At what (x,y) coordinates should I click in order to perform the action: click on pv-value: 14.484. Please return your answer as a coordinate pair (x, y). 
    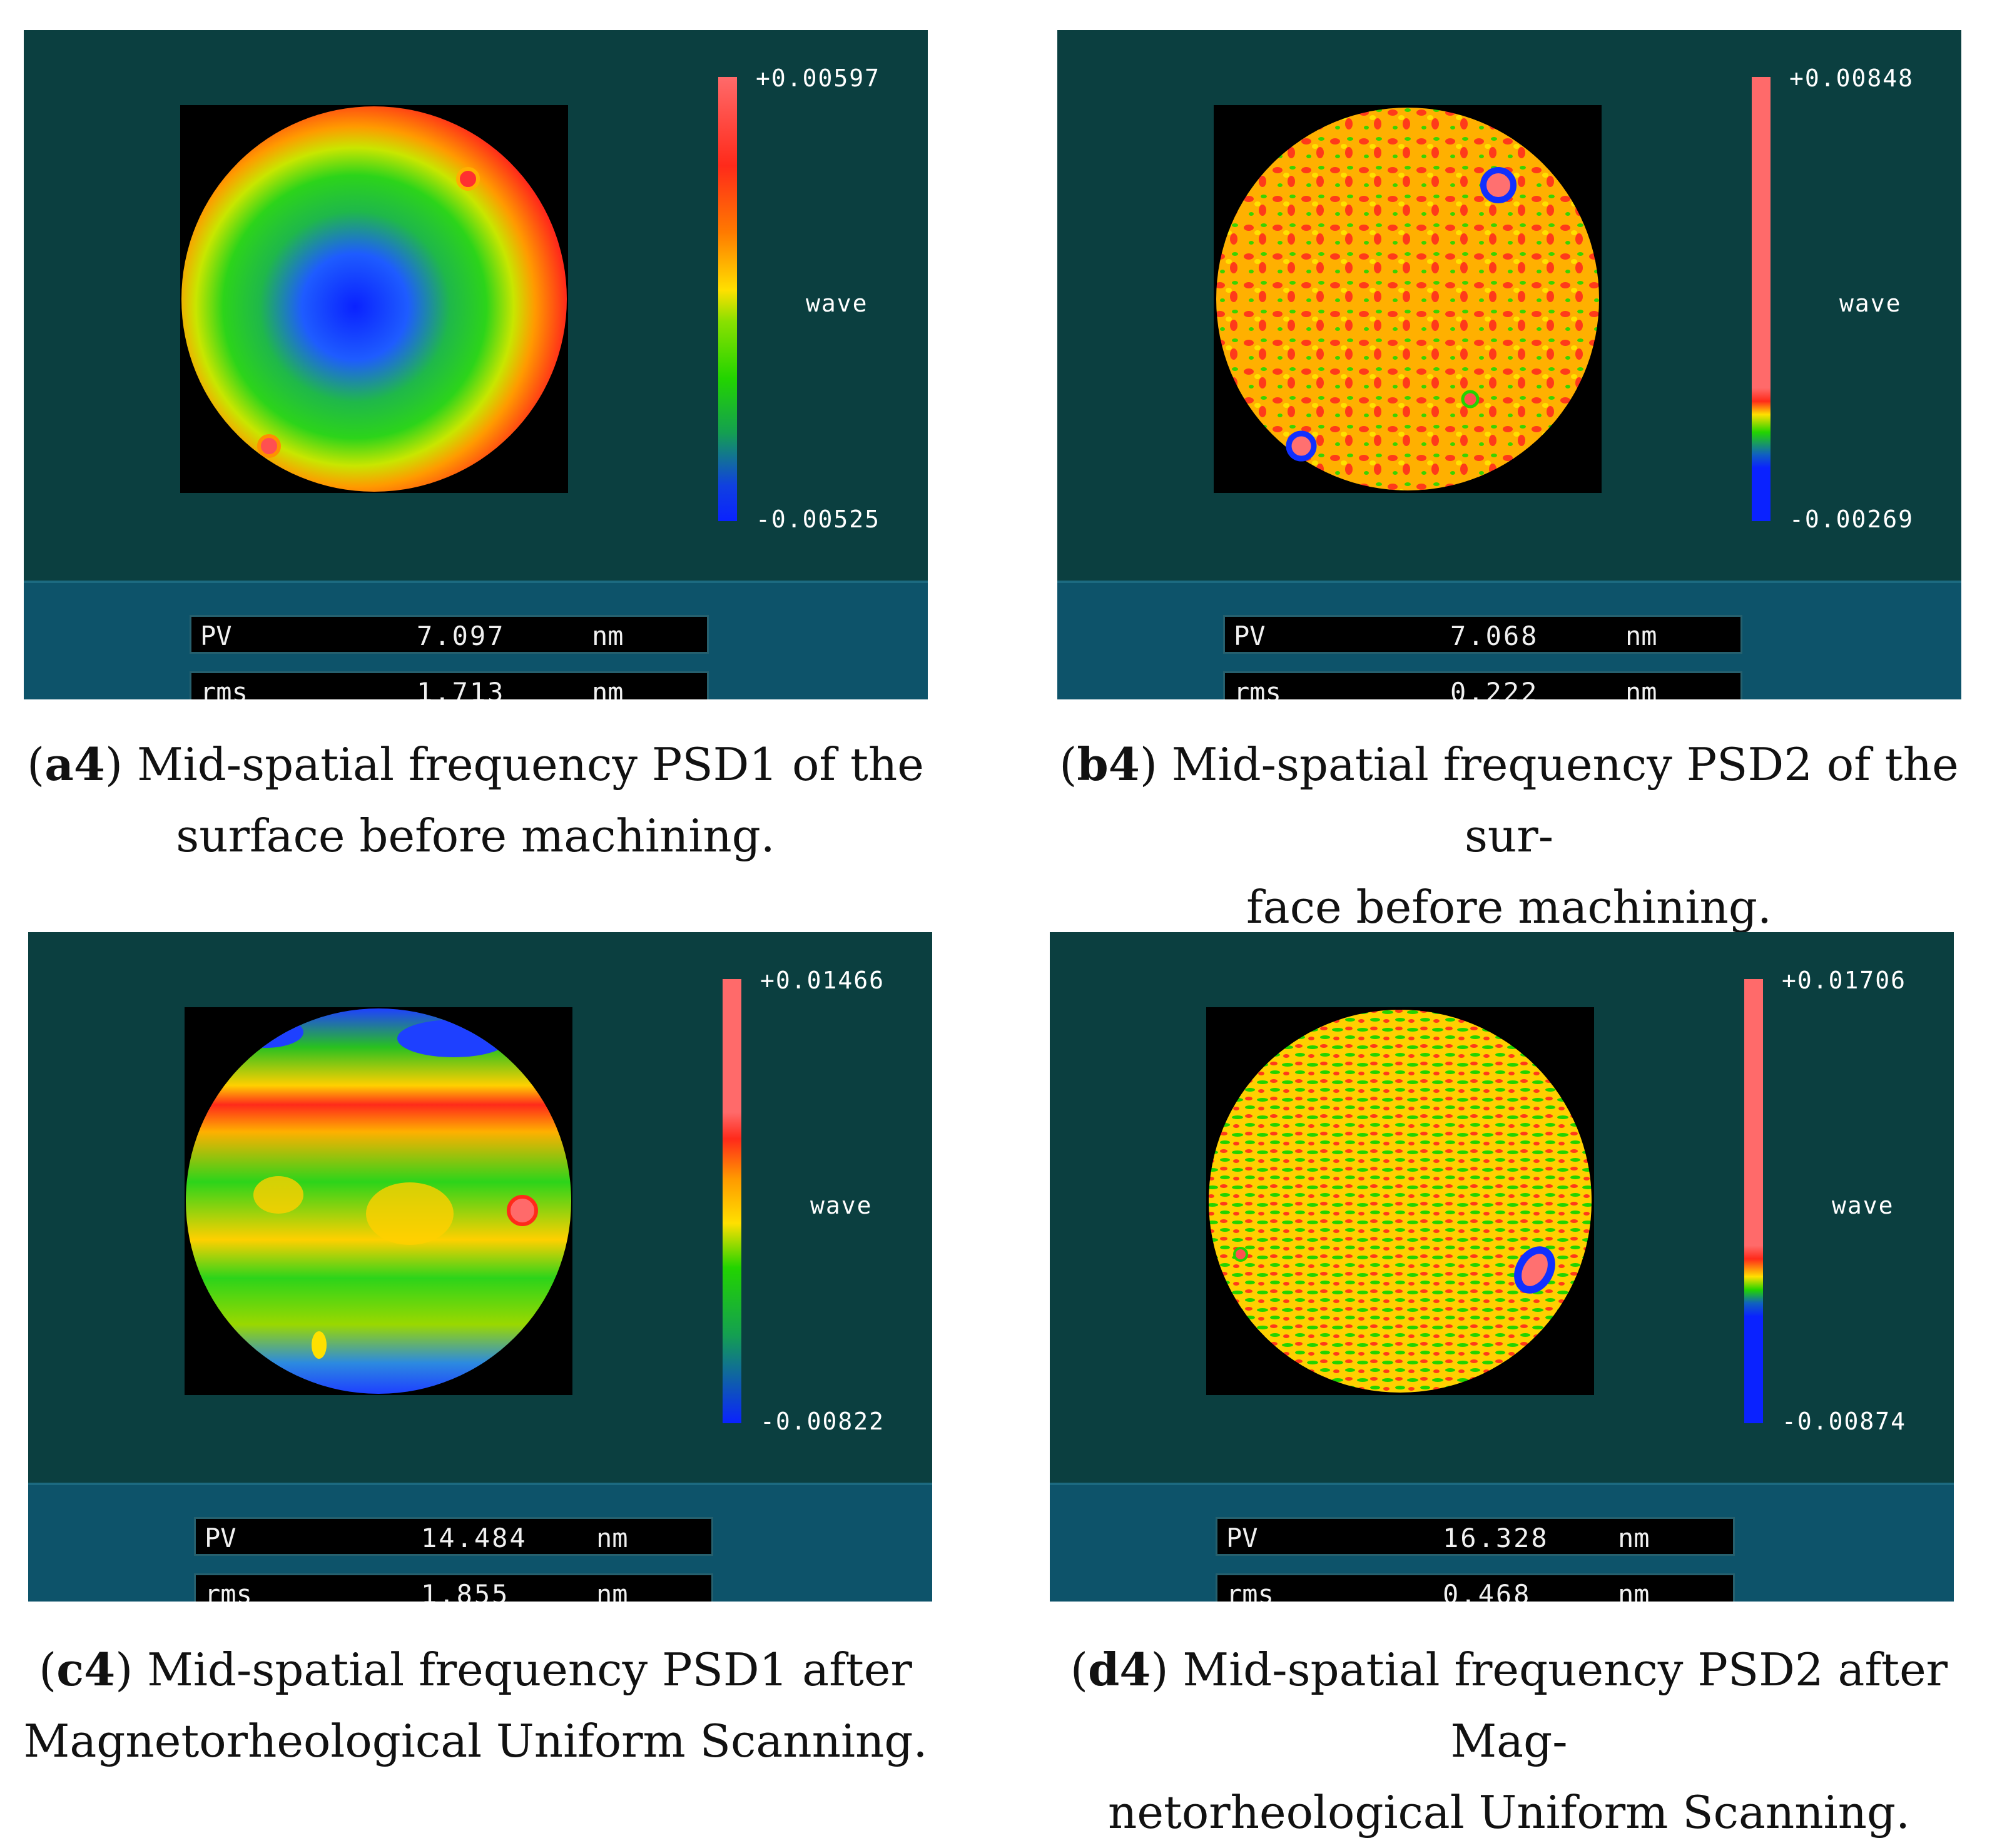
    Looking at the image, I should click on (474, 1538).